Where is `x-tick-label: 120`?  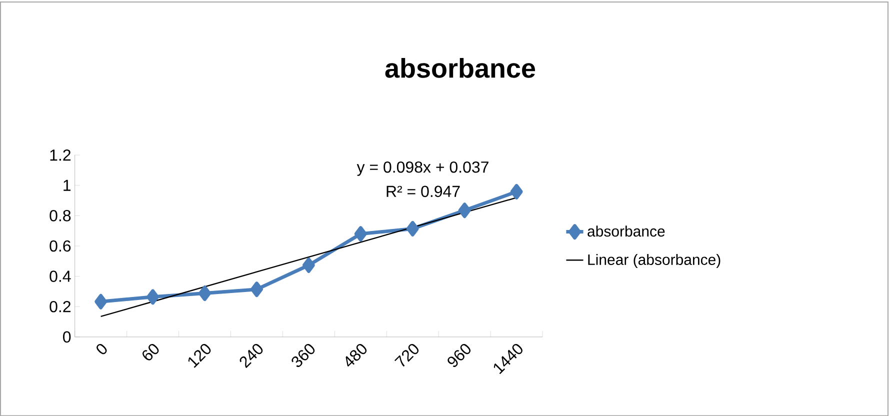 x-tick-label: 120 is located at coordinates (199, 356).